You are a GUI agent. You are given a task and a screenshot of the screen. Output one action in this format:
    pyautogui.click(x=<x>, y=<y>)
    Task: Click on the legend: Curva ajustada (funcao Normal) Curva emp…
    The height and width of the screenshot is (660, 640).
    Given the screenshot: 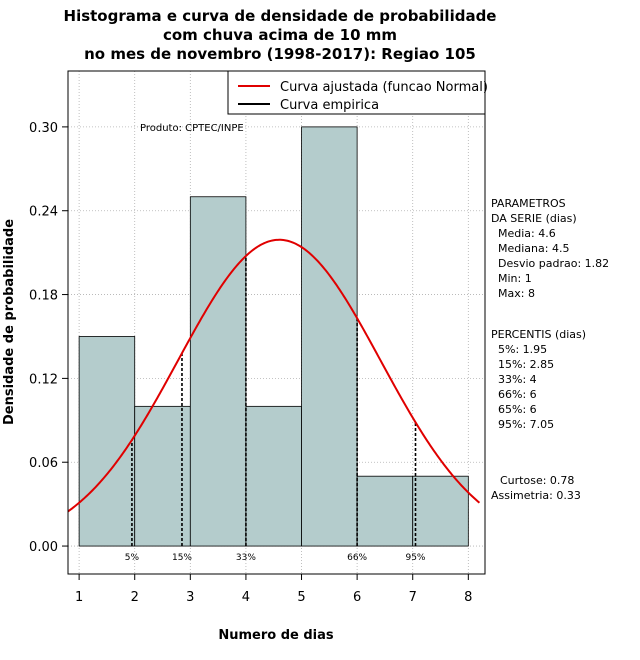 What is the action you would take?
    pyautogui.click(x=357, y=92)
    